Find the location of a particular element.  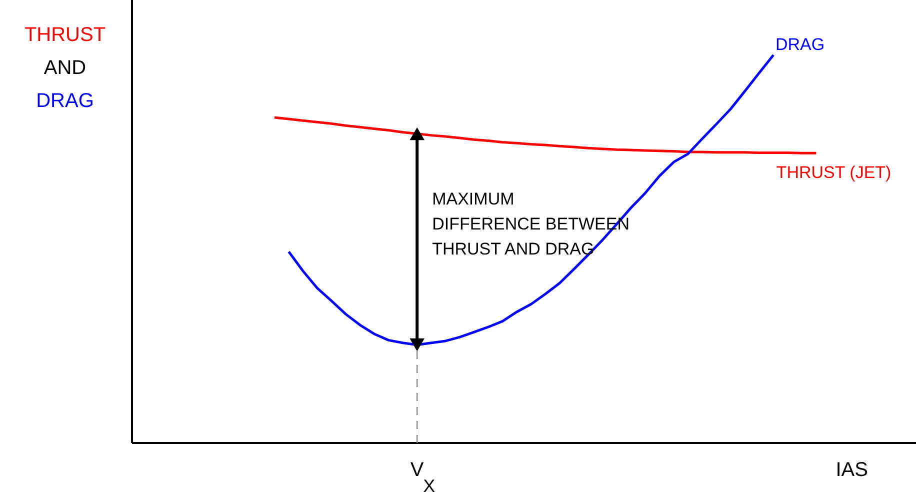

series-label: THRUST (JET) is located at coordinates (834, 172).